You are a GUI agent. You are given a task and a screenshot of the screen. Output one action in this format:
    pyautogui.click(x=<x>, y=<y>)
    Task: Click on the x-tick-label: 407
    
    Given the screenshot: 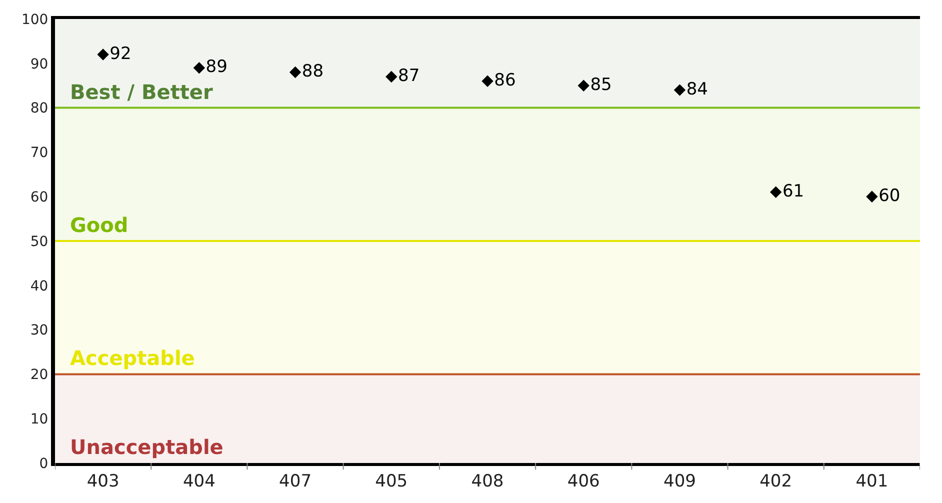 What is the action you would take?
    pyautogui.click(x=295, y=481)
    